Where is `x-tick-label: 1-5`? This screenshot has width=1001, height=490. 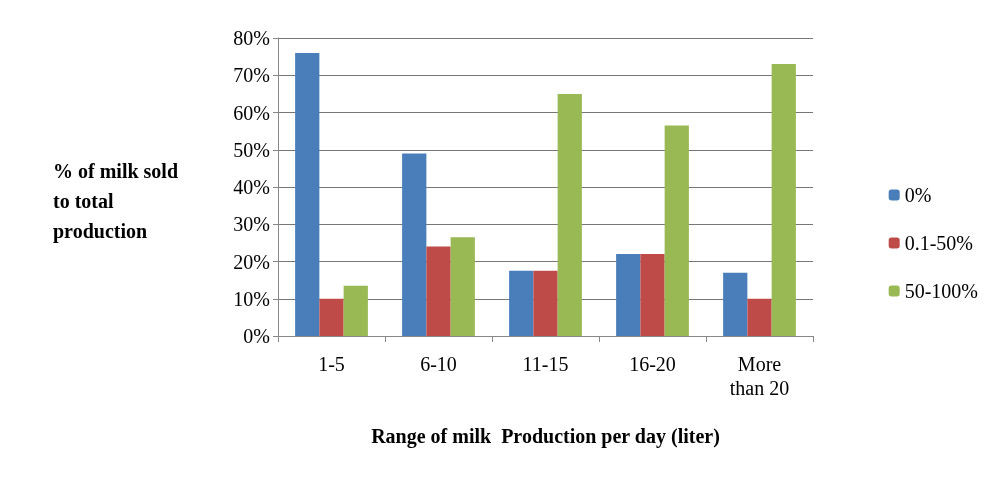 x-tick-label: 1-5 is located at coordinates (331, 364).